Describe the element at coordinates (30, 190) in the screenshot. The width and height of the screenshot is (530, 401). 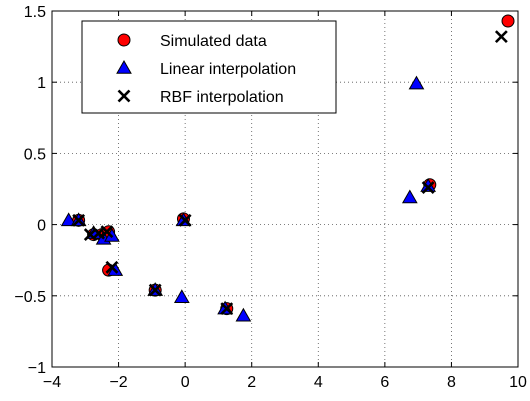
I see `y-tick-labels: −1 −0.5 0 0.5 1 1.5` at that location.